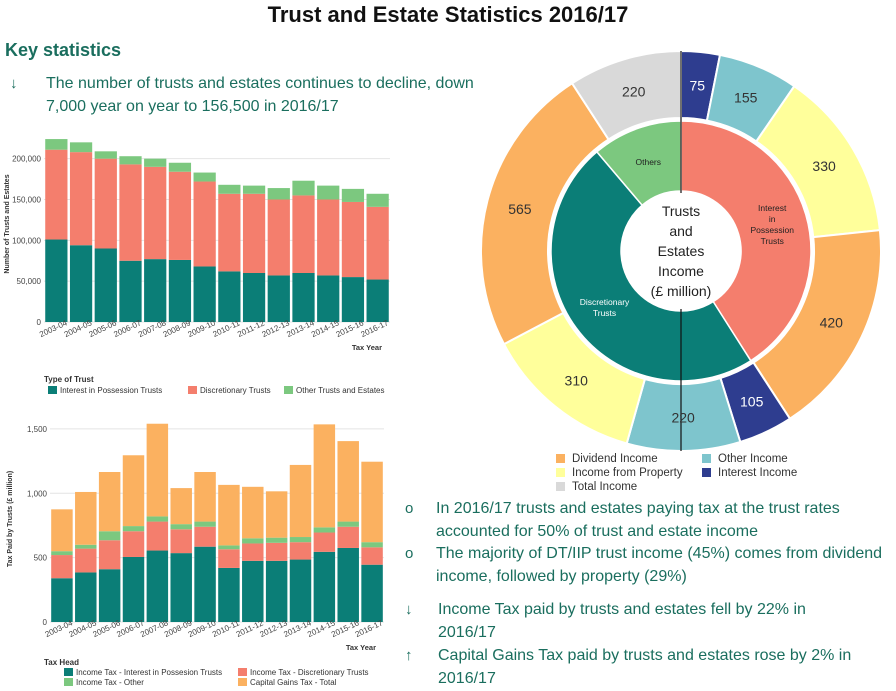  What do you see at coordinates (448, 14) in the screenshot?
I see `page-title: Trust and Estate Statistics 2016/17` at bounding box center [448, 14].